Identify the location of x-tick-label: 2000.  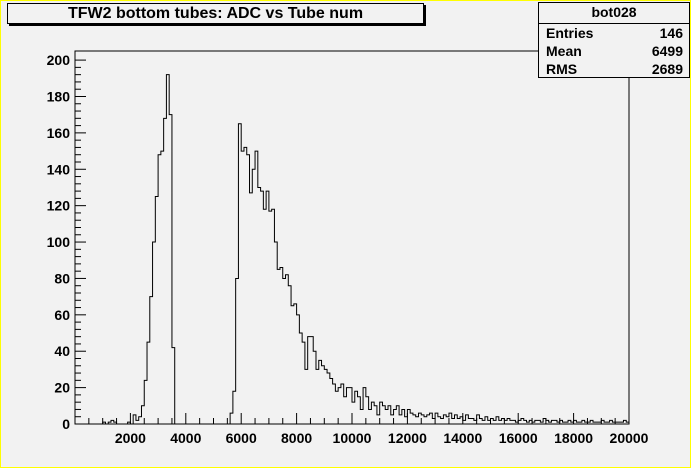
(130, 438).